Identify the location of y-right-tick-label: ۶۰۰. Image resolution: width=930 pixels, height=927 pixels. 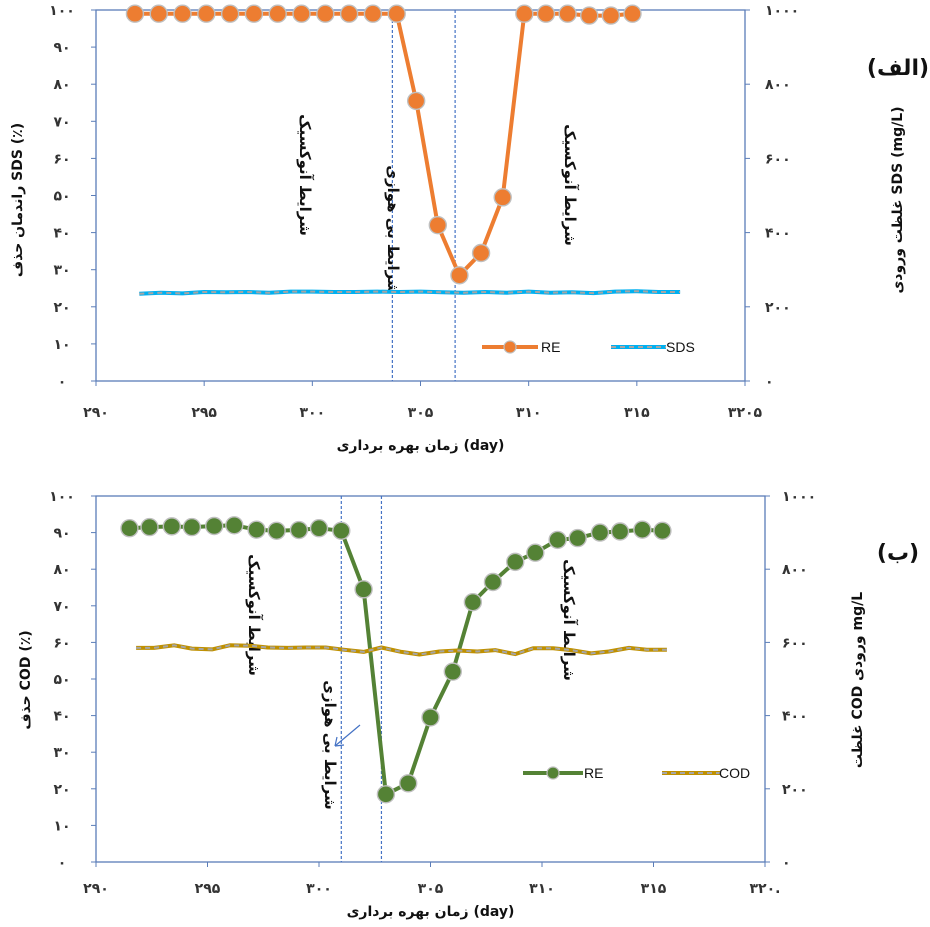
(778, 159).